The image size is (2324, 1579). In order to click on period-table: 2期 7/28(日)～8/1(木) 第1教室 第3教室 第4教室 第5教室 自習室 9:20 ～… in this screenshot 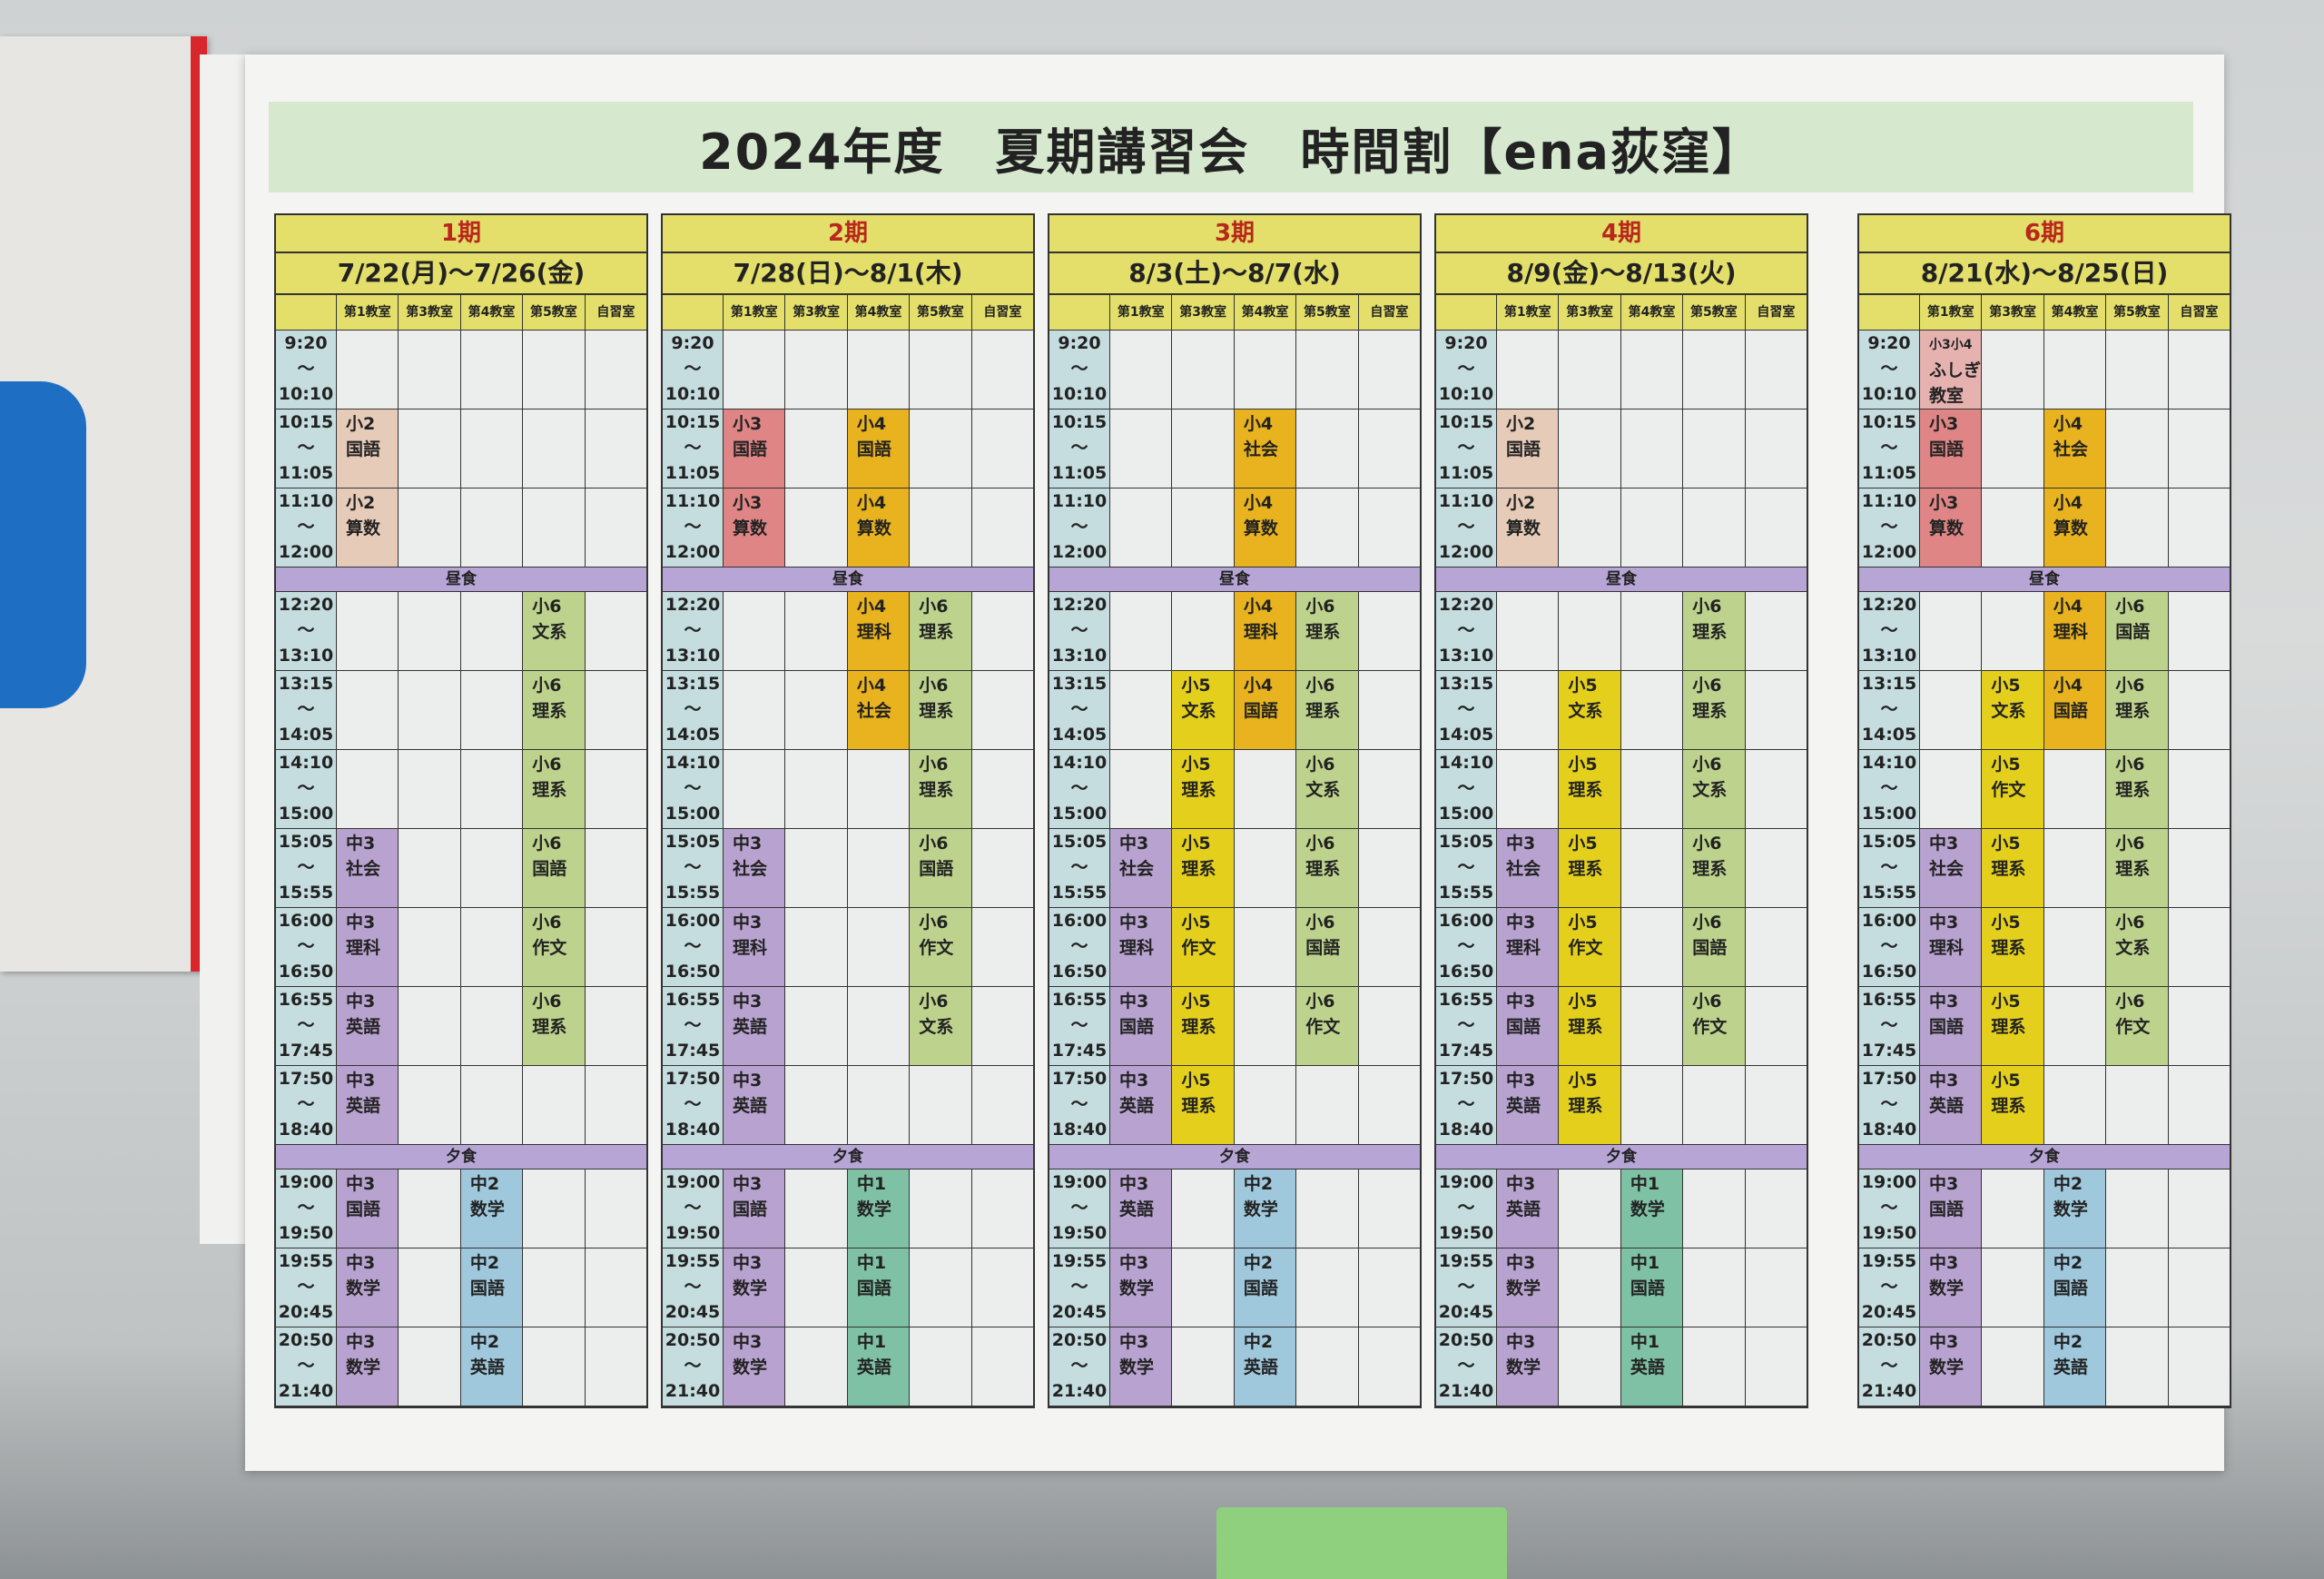, I will do `click(848, 810)`.